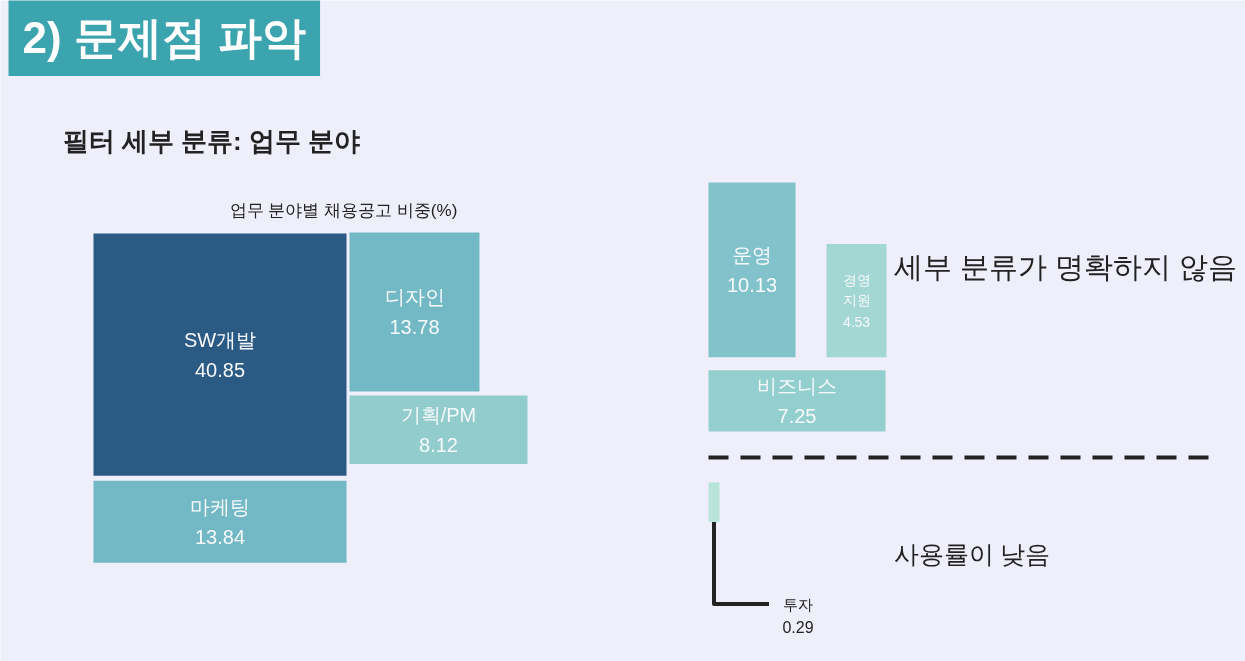 The height and width of the screenshot is (661, 1245). Describe the element at coordinates (972, 553) in the screenshot. I see `text: 사용률이 낮음` at that location.